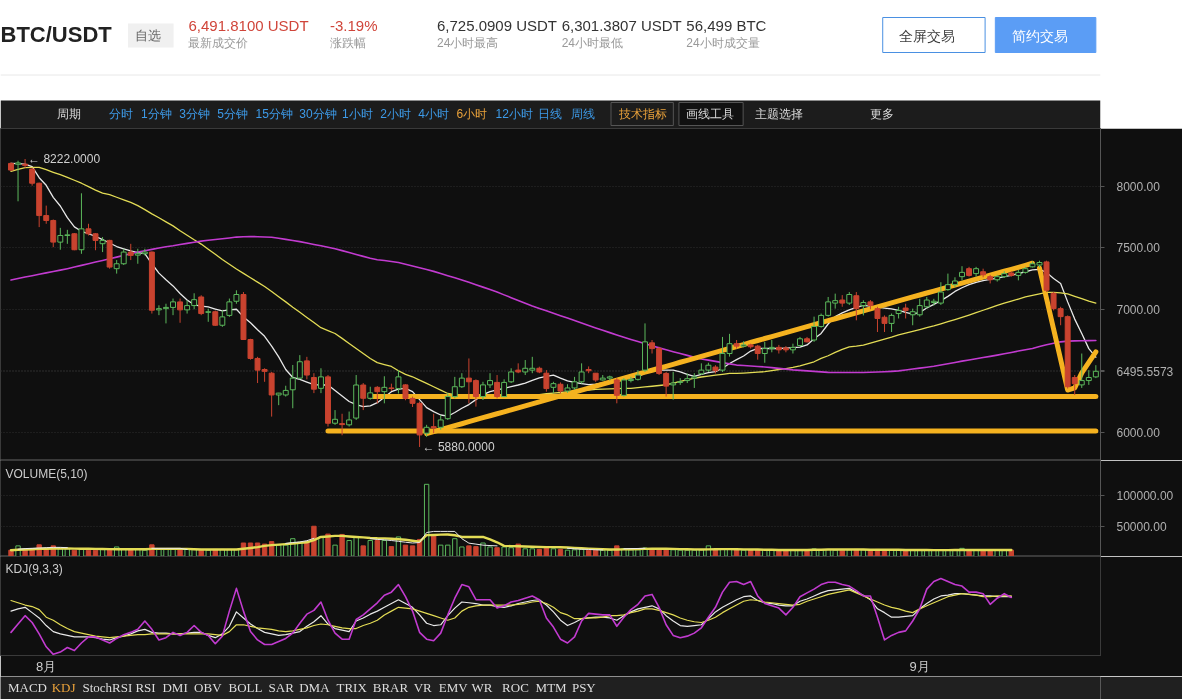 The image size is (1182, 699). I want to click on text: BRAR, so click(390, 687).